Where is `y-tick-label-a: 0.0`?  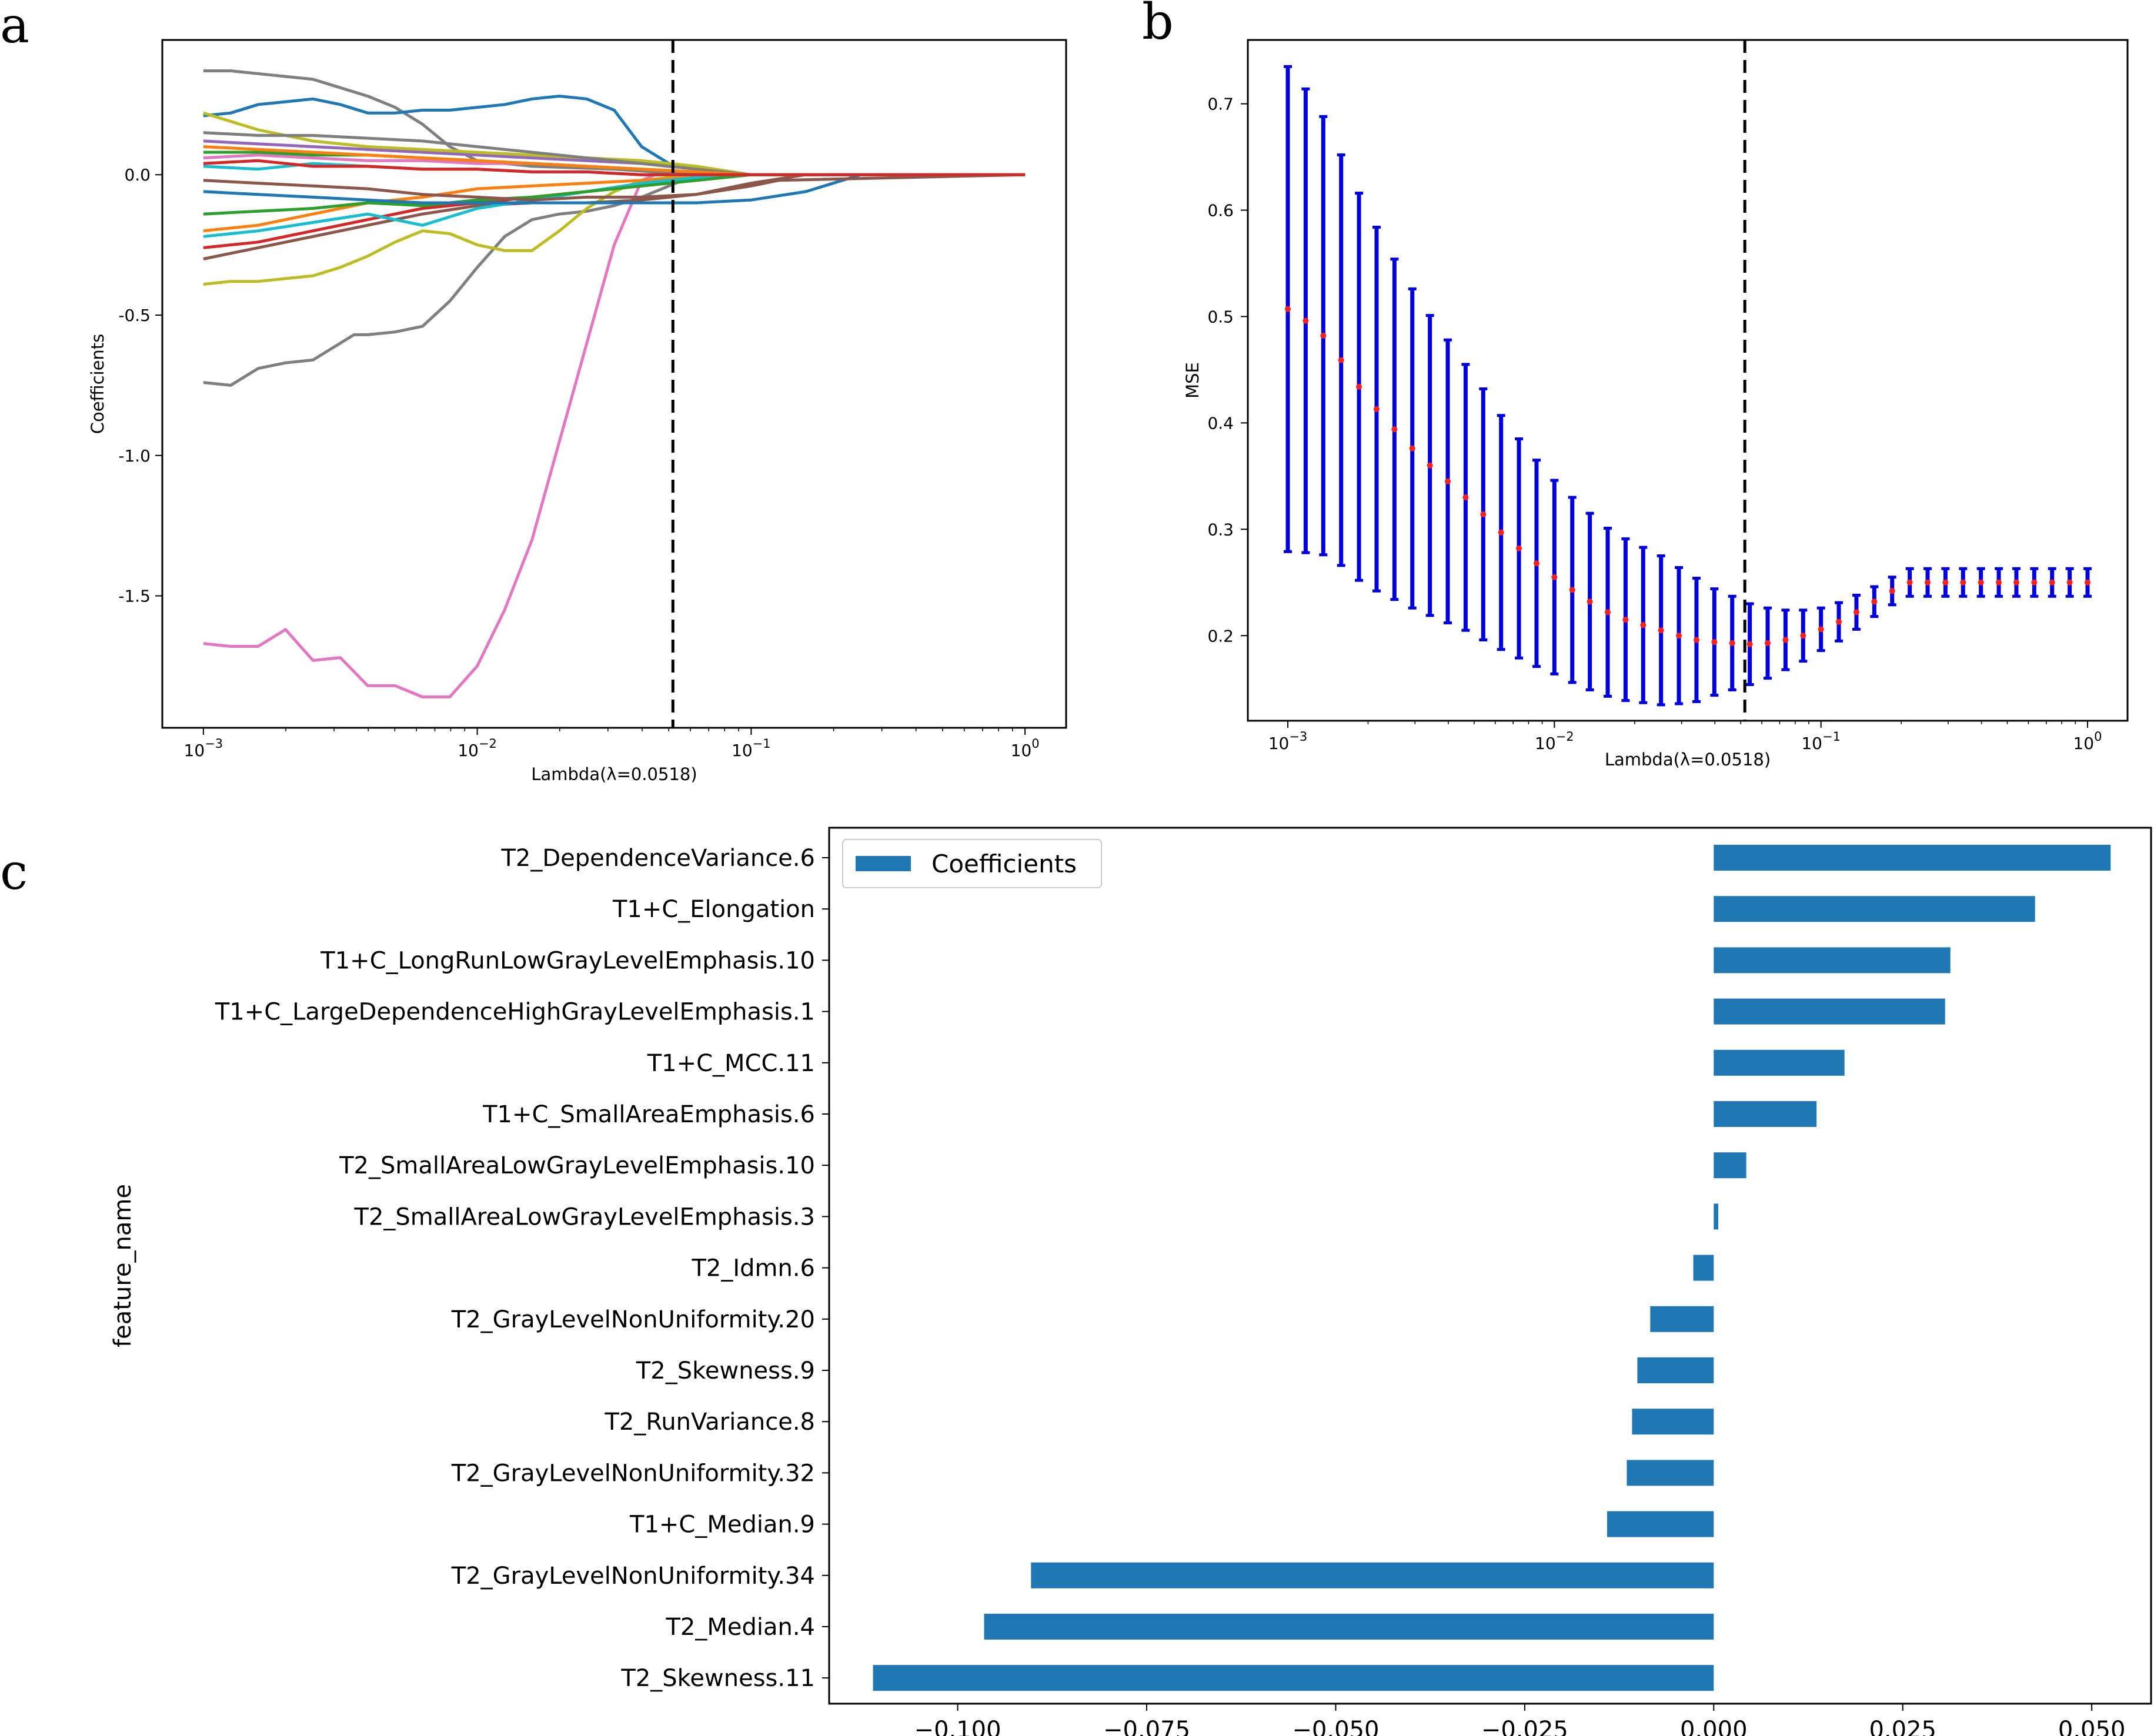
y-tick-label-a: 0.0 is located at coordinates (137, 175).